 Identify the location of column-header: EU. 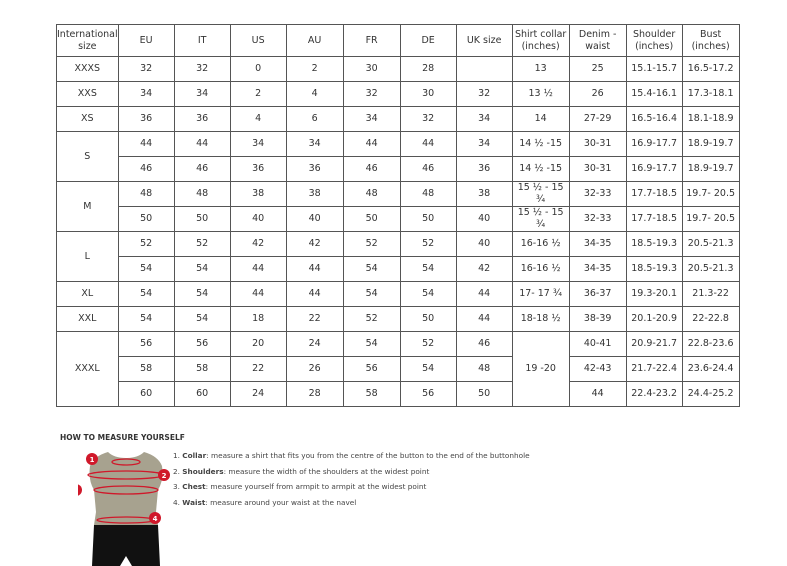
(146, 40).